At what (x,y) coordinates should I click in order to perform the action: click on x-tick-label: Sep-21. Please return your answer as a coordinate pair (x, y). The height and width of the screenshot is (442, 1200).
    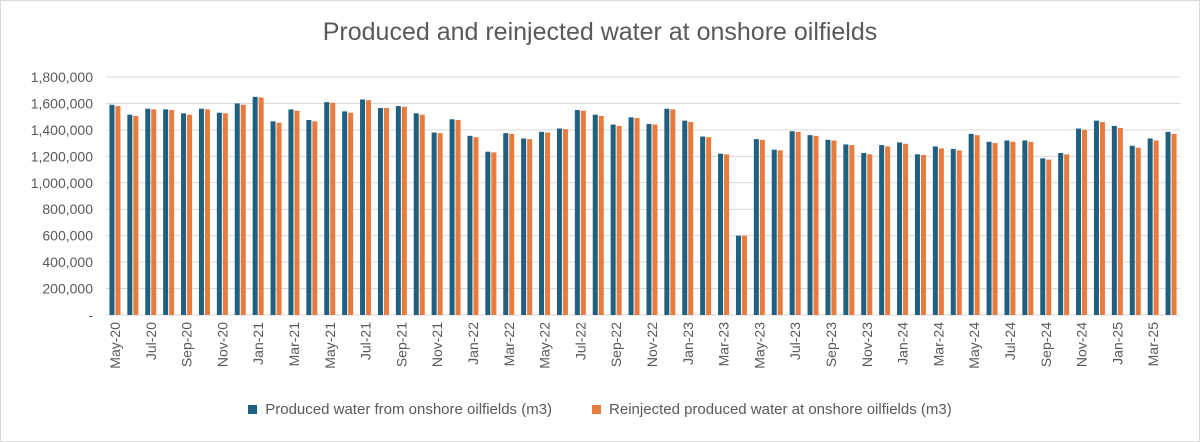
    Looking at the image, I should click on (401, 344).